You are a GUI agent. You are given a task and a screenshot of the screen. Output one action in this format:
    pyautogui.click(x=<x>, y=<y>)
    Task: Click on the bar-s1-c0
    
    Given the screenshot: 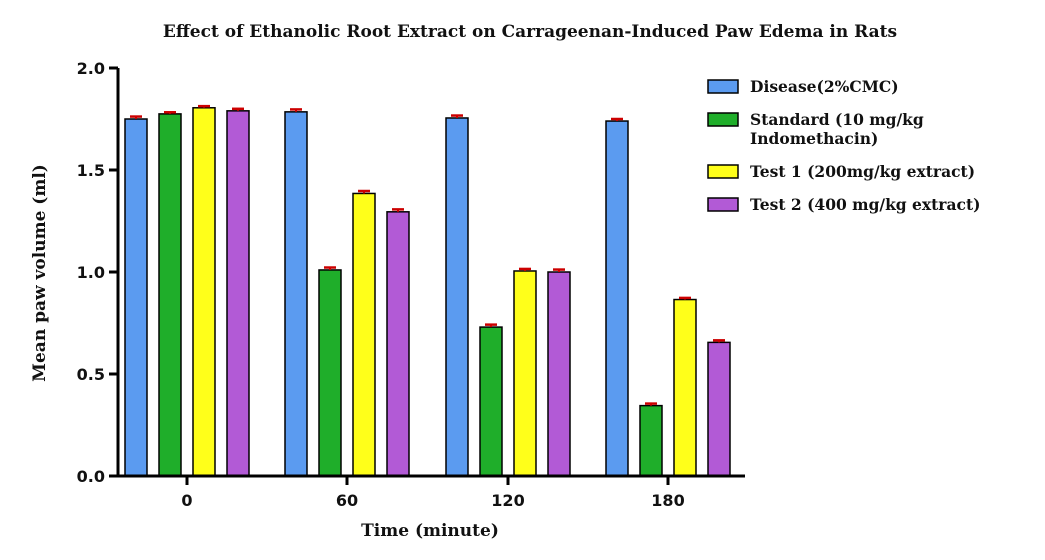 What is the action you would take?
    pyautogui.click(x=170, y=295)
    